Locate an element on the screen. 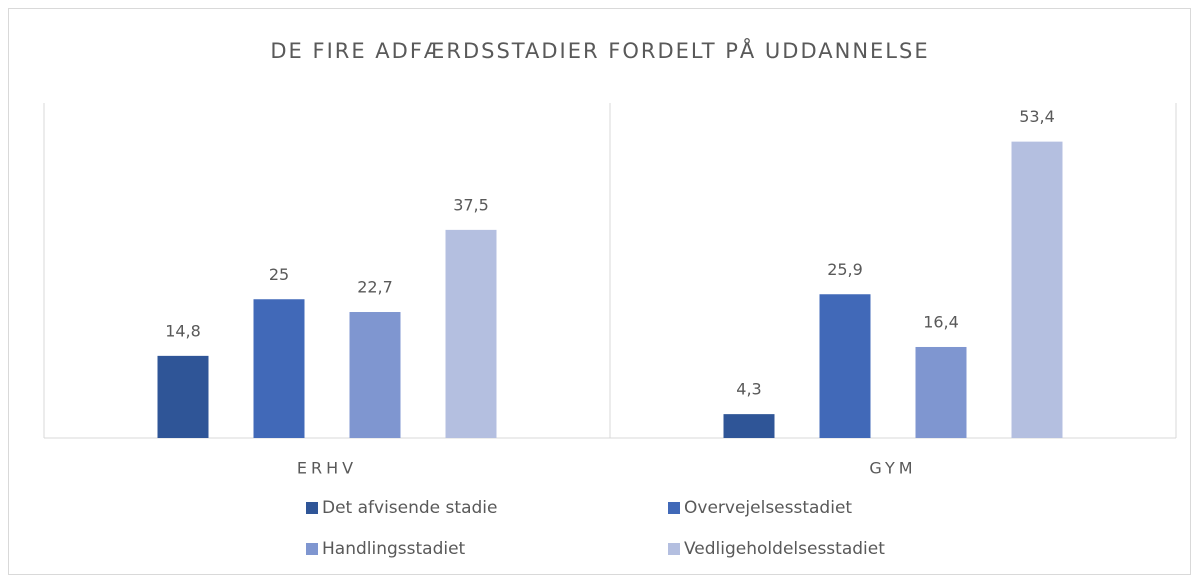 The width and height of the screenshot is (1200, 582). legend-label: Det afvisende stadie is located at coordinates (409, 508).